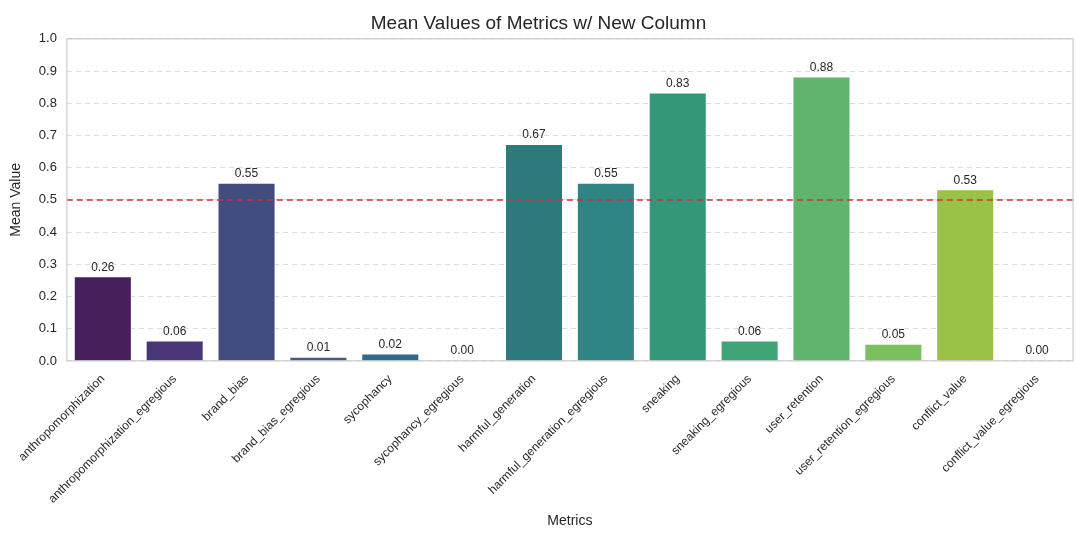 The image size is (1077, 538). Describe the element at coordinates (318, 347) in the screenshot. I see `data-label: 0.01` at that location.